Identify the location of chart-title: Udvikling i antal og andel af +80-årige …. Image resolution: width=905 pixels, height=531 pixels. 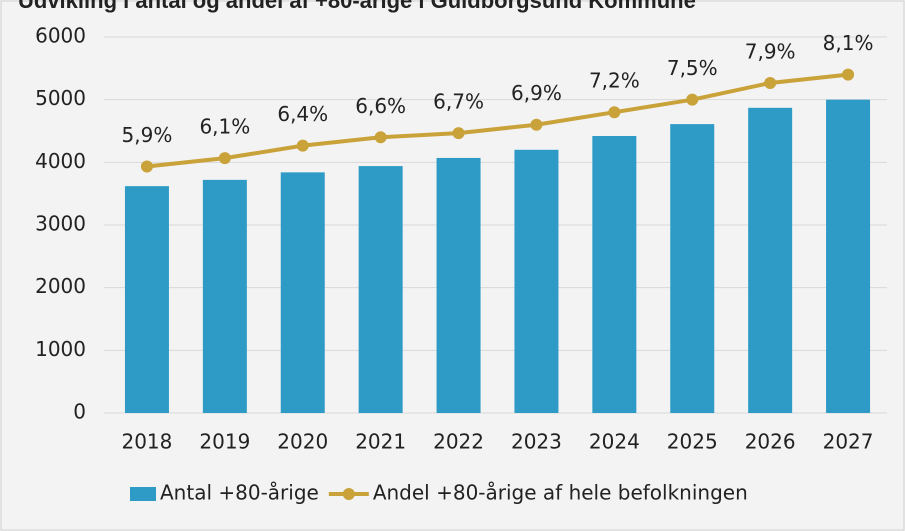
(357, 6).